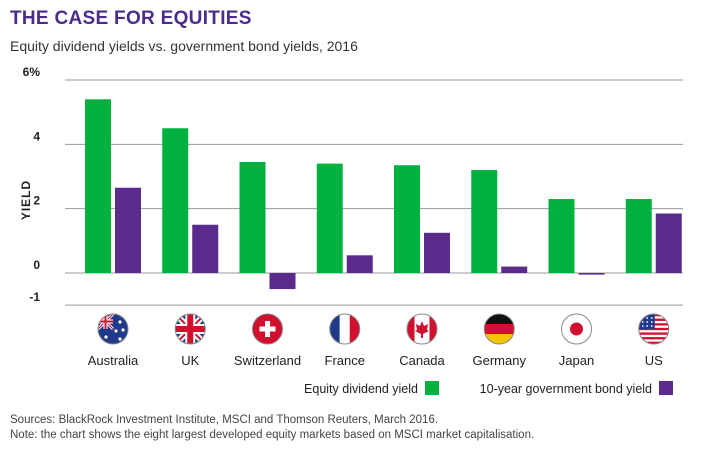 The width and height of the screenshot is (725, 456). I want to click on y-axis-label: YIELD, so click(26, 200).